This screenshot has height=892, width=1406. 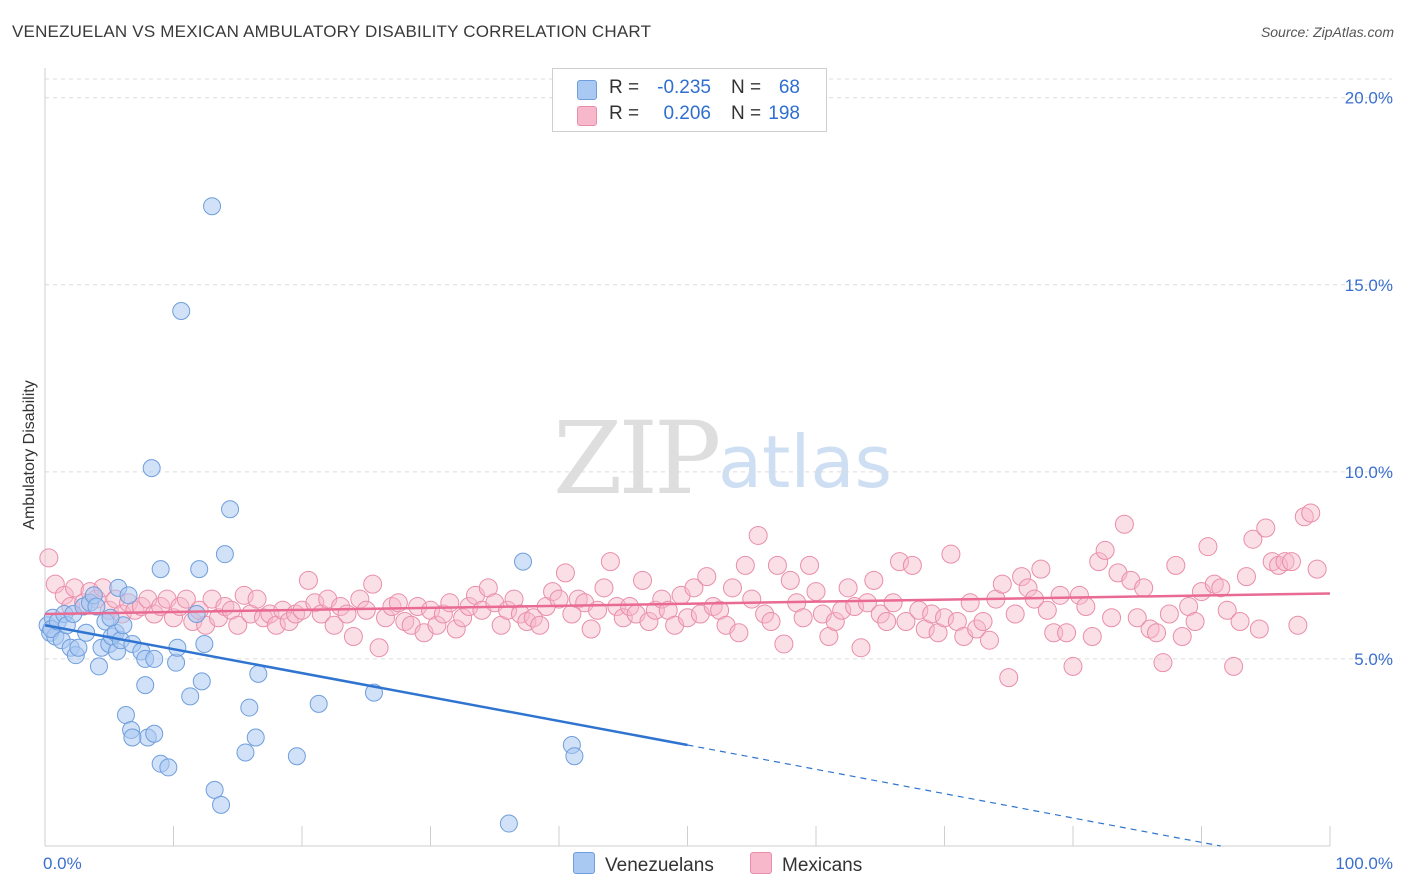 I want to click on watermark-atlas: atlas, so click(x=805, y=462).